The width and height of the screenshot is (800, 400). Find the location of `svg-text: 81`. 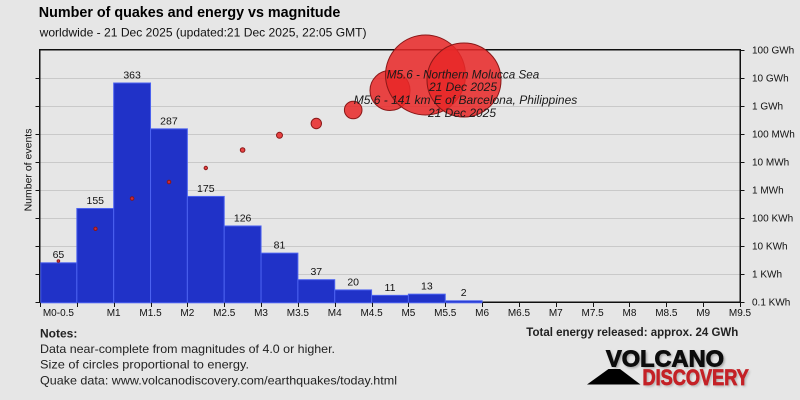

svg-text: 81 is located at coordinates (280, 246).